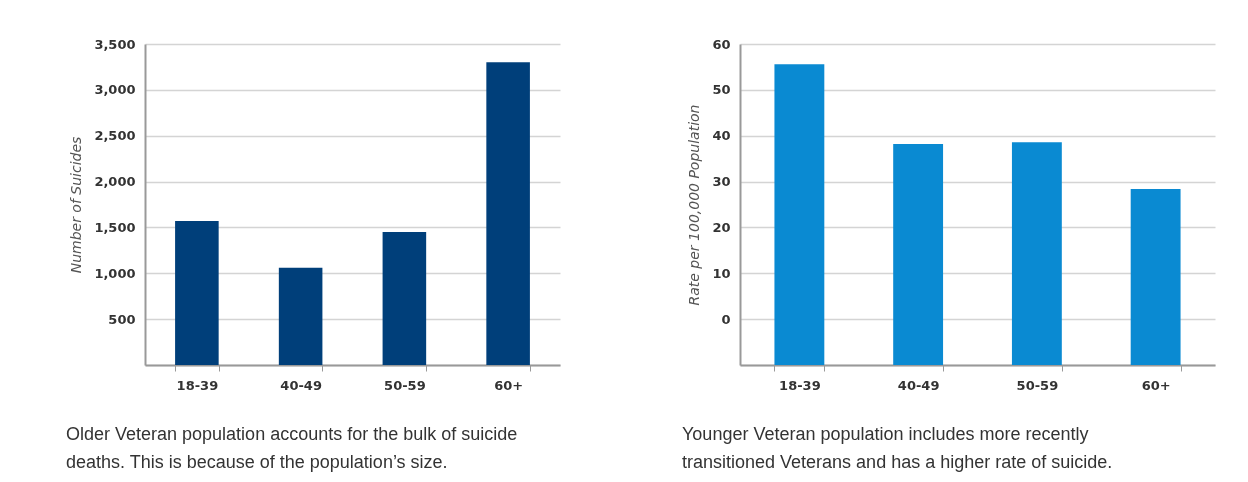 Image resolution: width=1248 pixels, height=482 pixels. What do you see at coordinates (292, 448) in the screenshot?
I see `text: Older Veteran population accounts for the bulk of suicide deaths. This is because of the population’s size.` at bounding box center [292, 448].